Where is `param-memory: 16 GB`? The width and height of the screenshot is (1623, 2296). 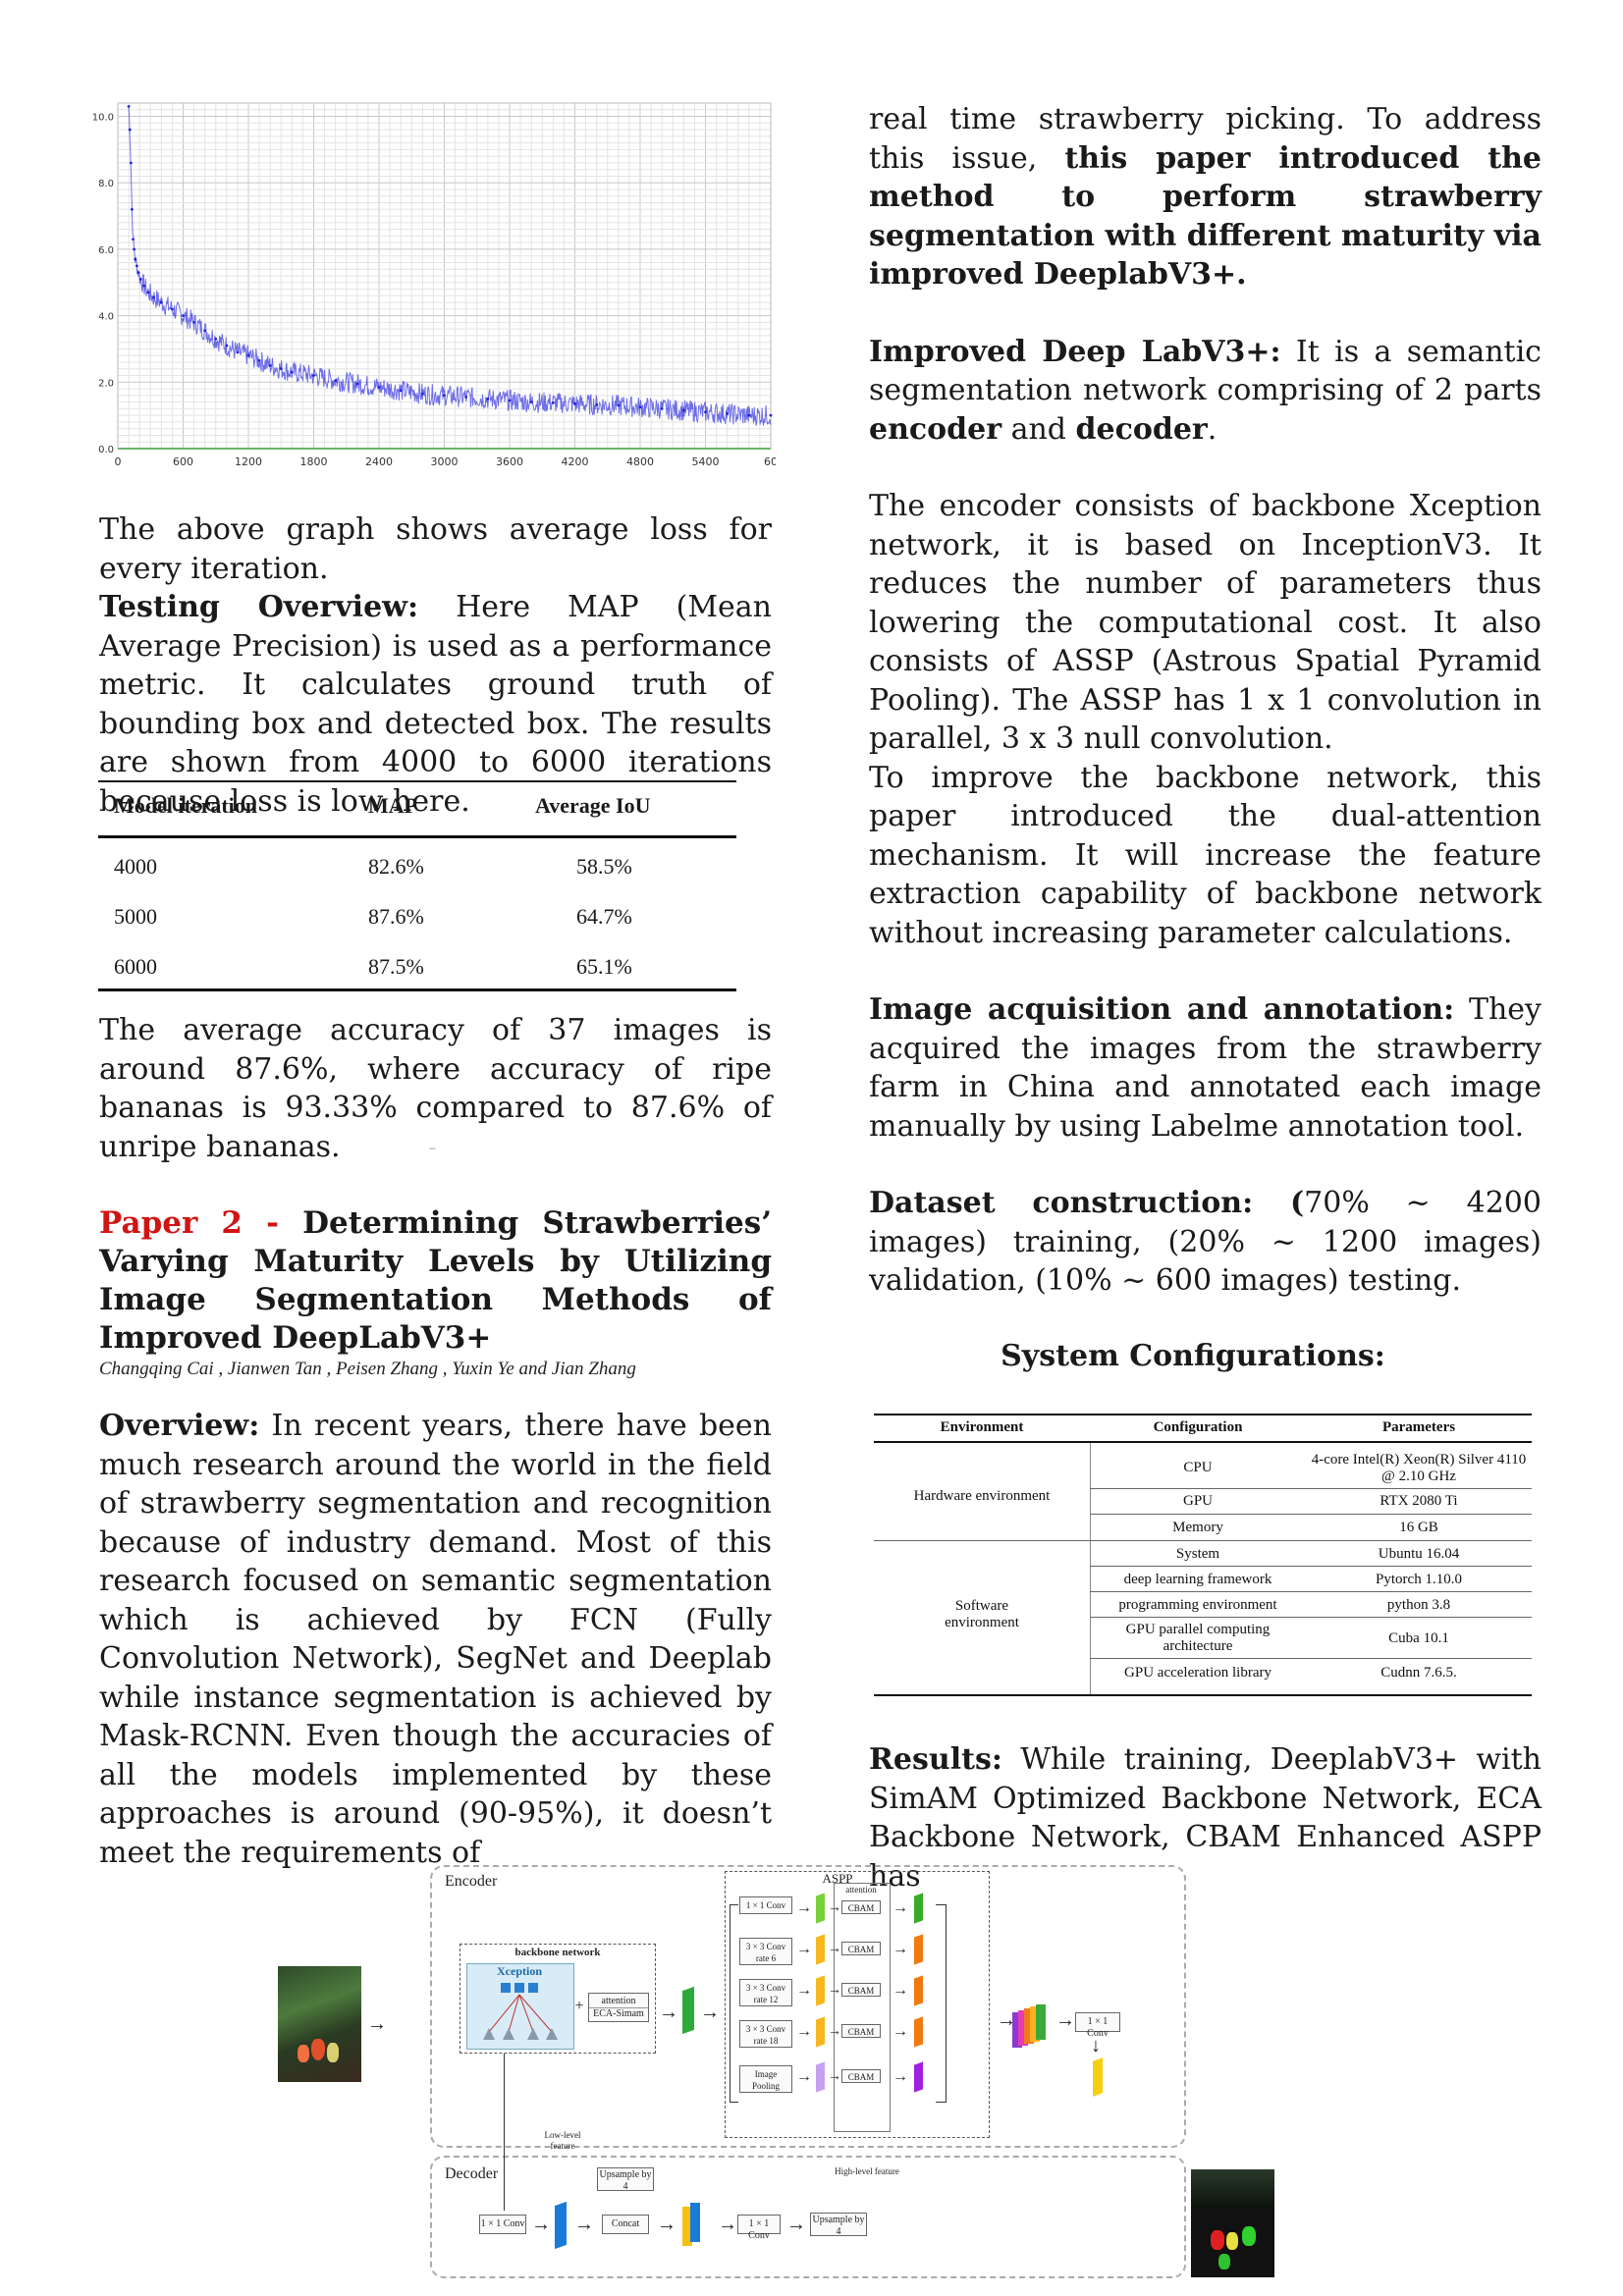 param-memory: 16 GB is located at coordinates (1418, 1527).